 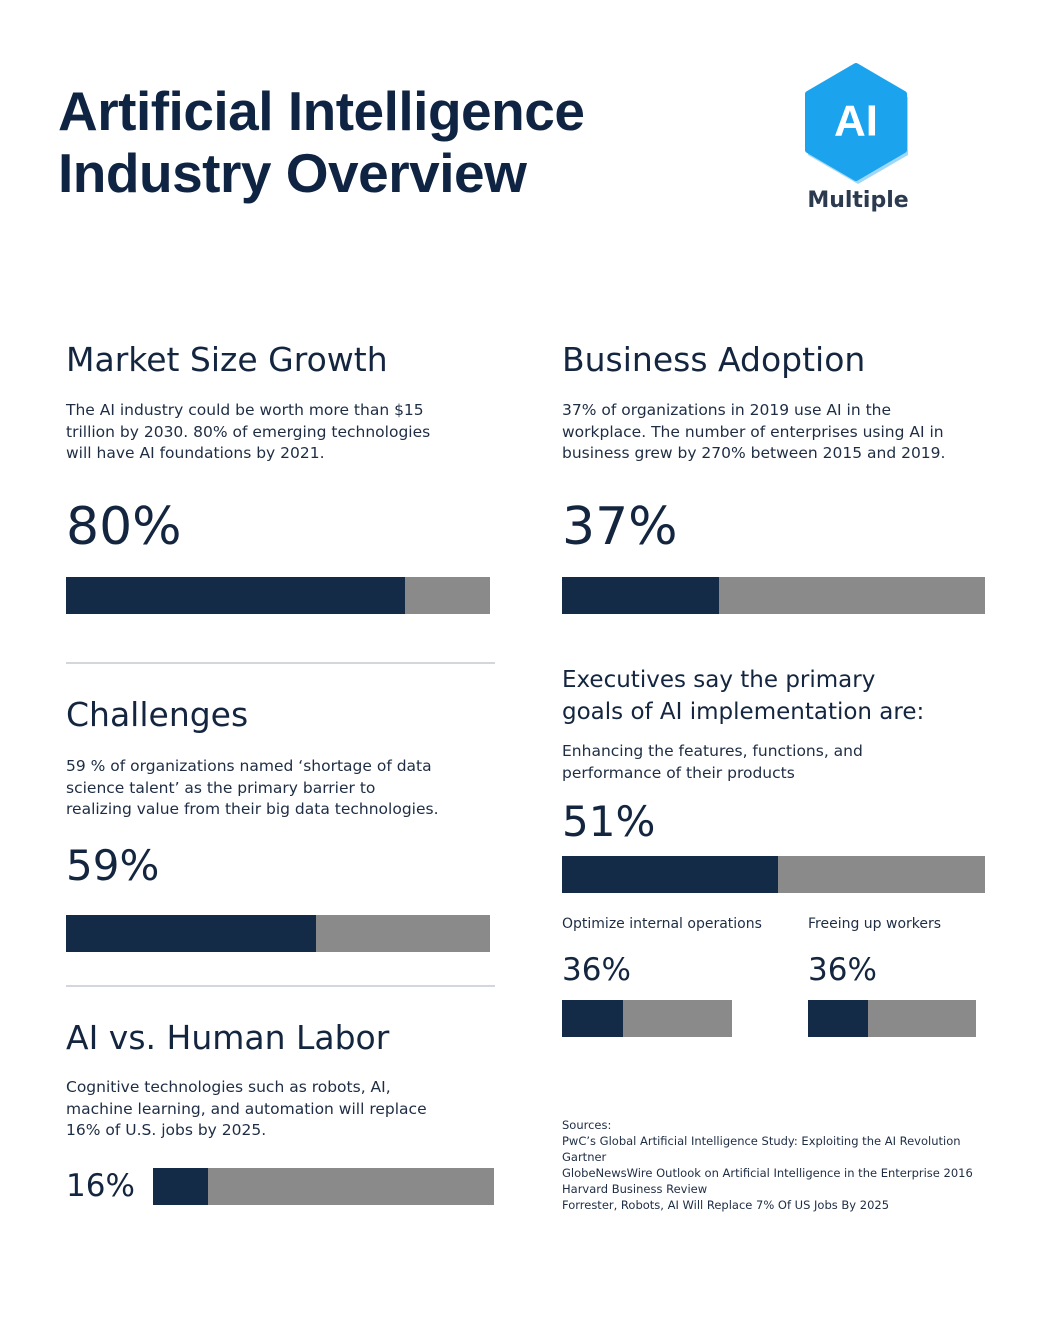 I want to click on stat-label: 80%, so click(x=124, y=527).